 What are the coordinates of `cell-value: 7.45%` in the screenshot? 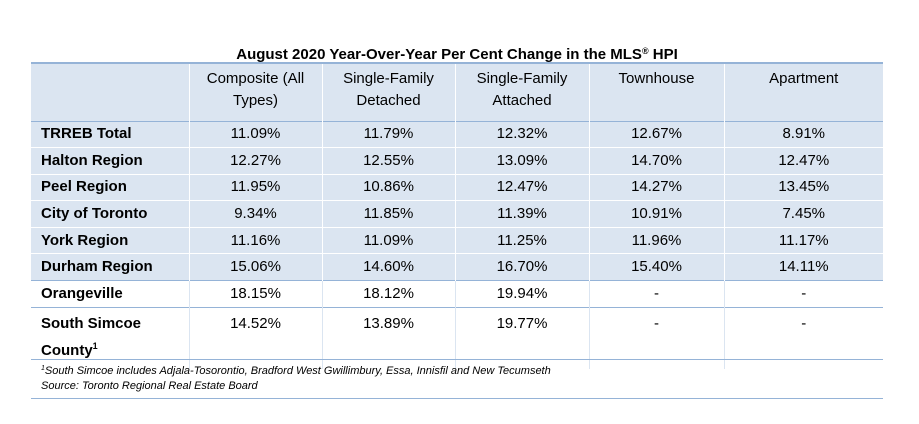 It's located at (803, 214).